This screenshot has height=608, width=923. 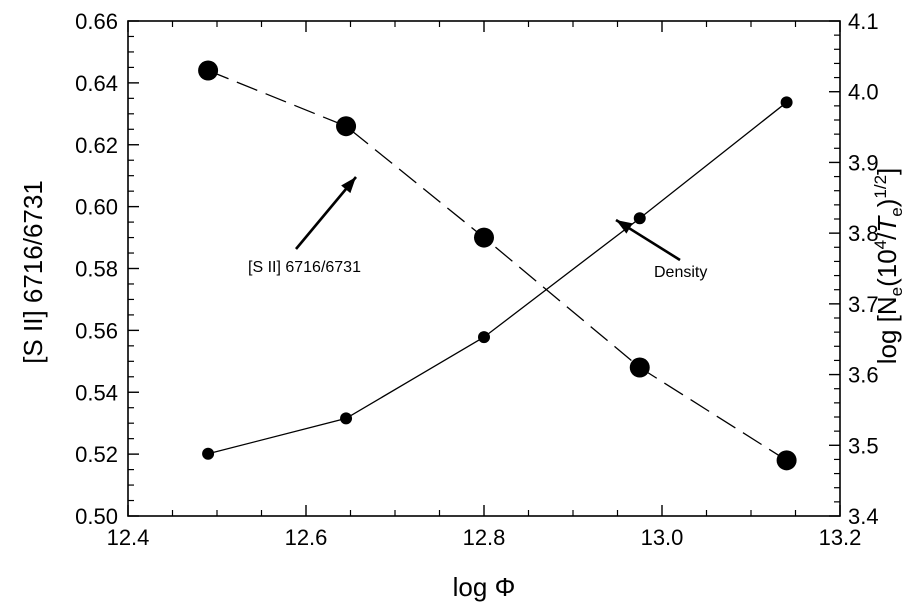 I want to click on y-left-tick-label: 0.58, so click(x=96, y=269).